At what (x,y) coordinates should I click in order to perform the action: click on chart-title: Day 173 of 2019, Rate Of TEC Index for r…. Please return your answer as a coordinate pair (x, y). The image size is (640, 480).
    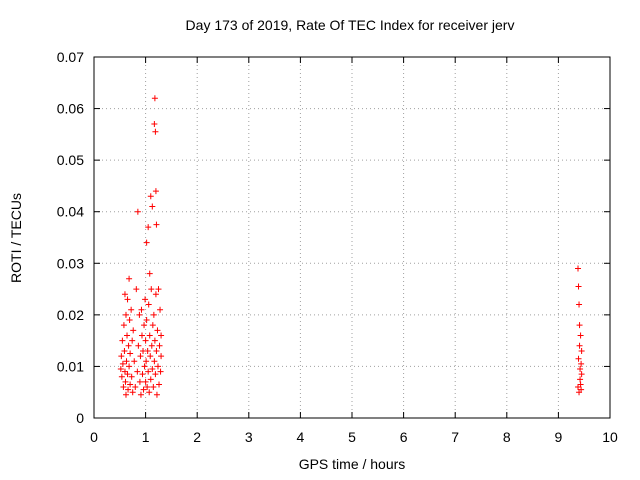
    Looking at the image, I should click on (350, 25).